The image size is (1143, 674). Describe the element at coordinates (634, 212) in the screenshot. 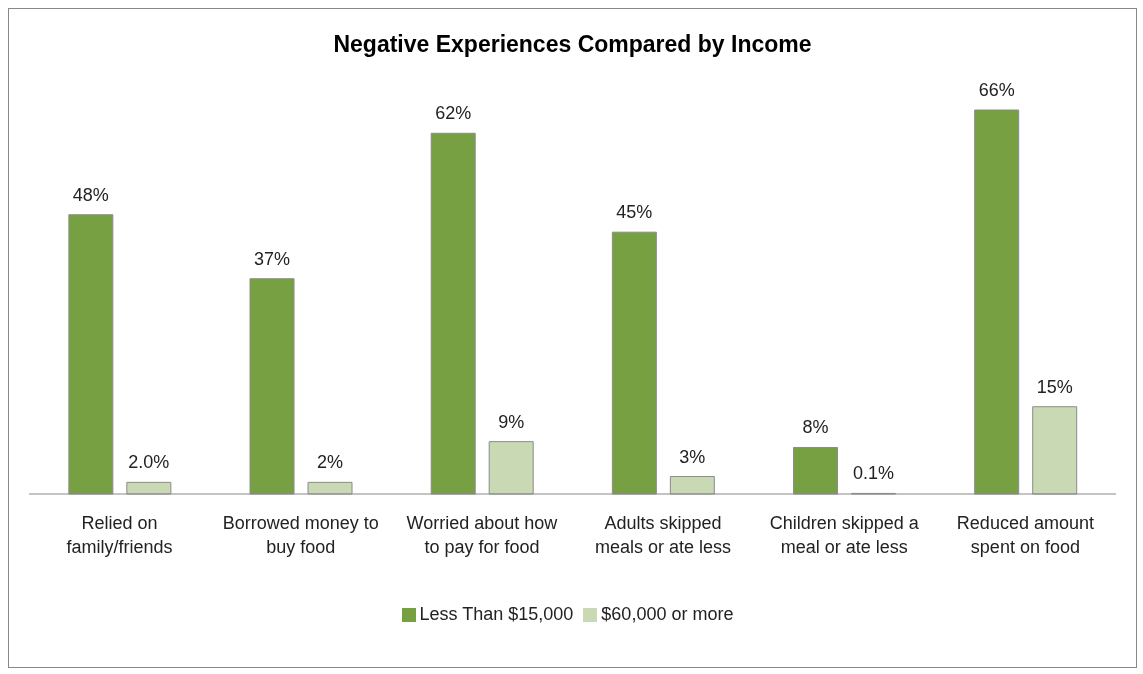

I see `data-label: 45%` at that location.